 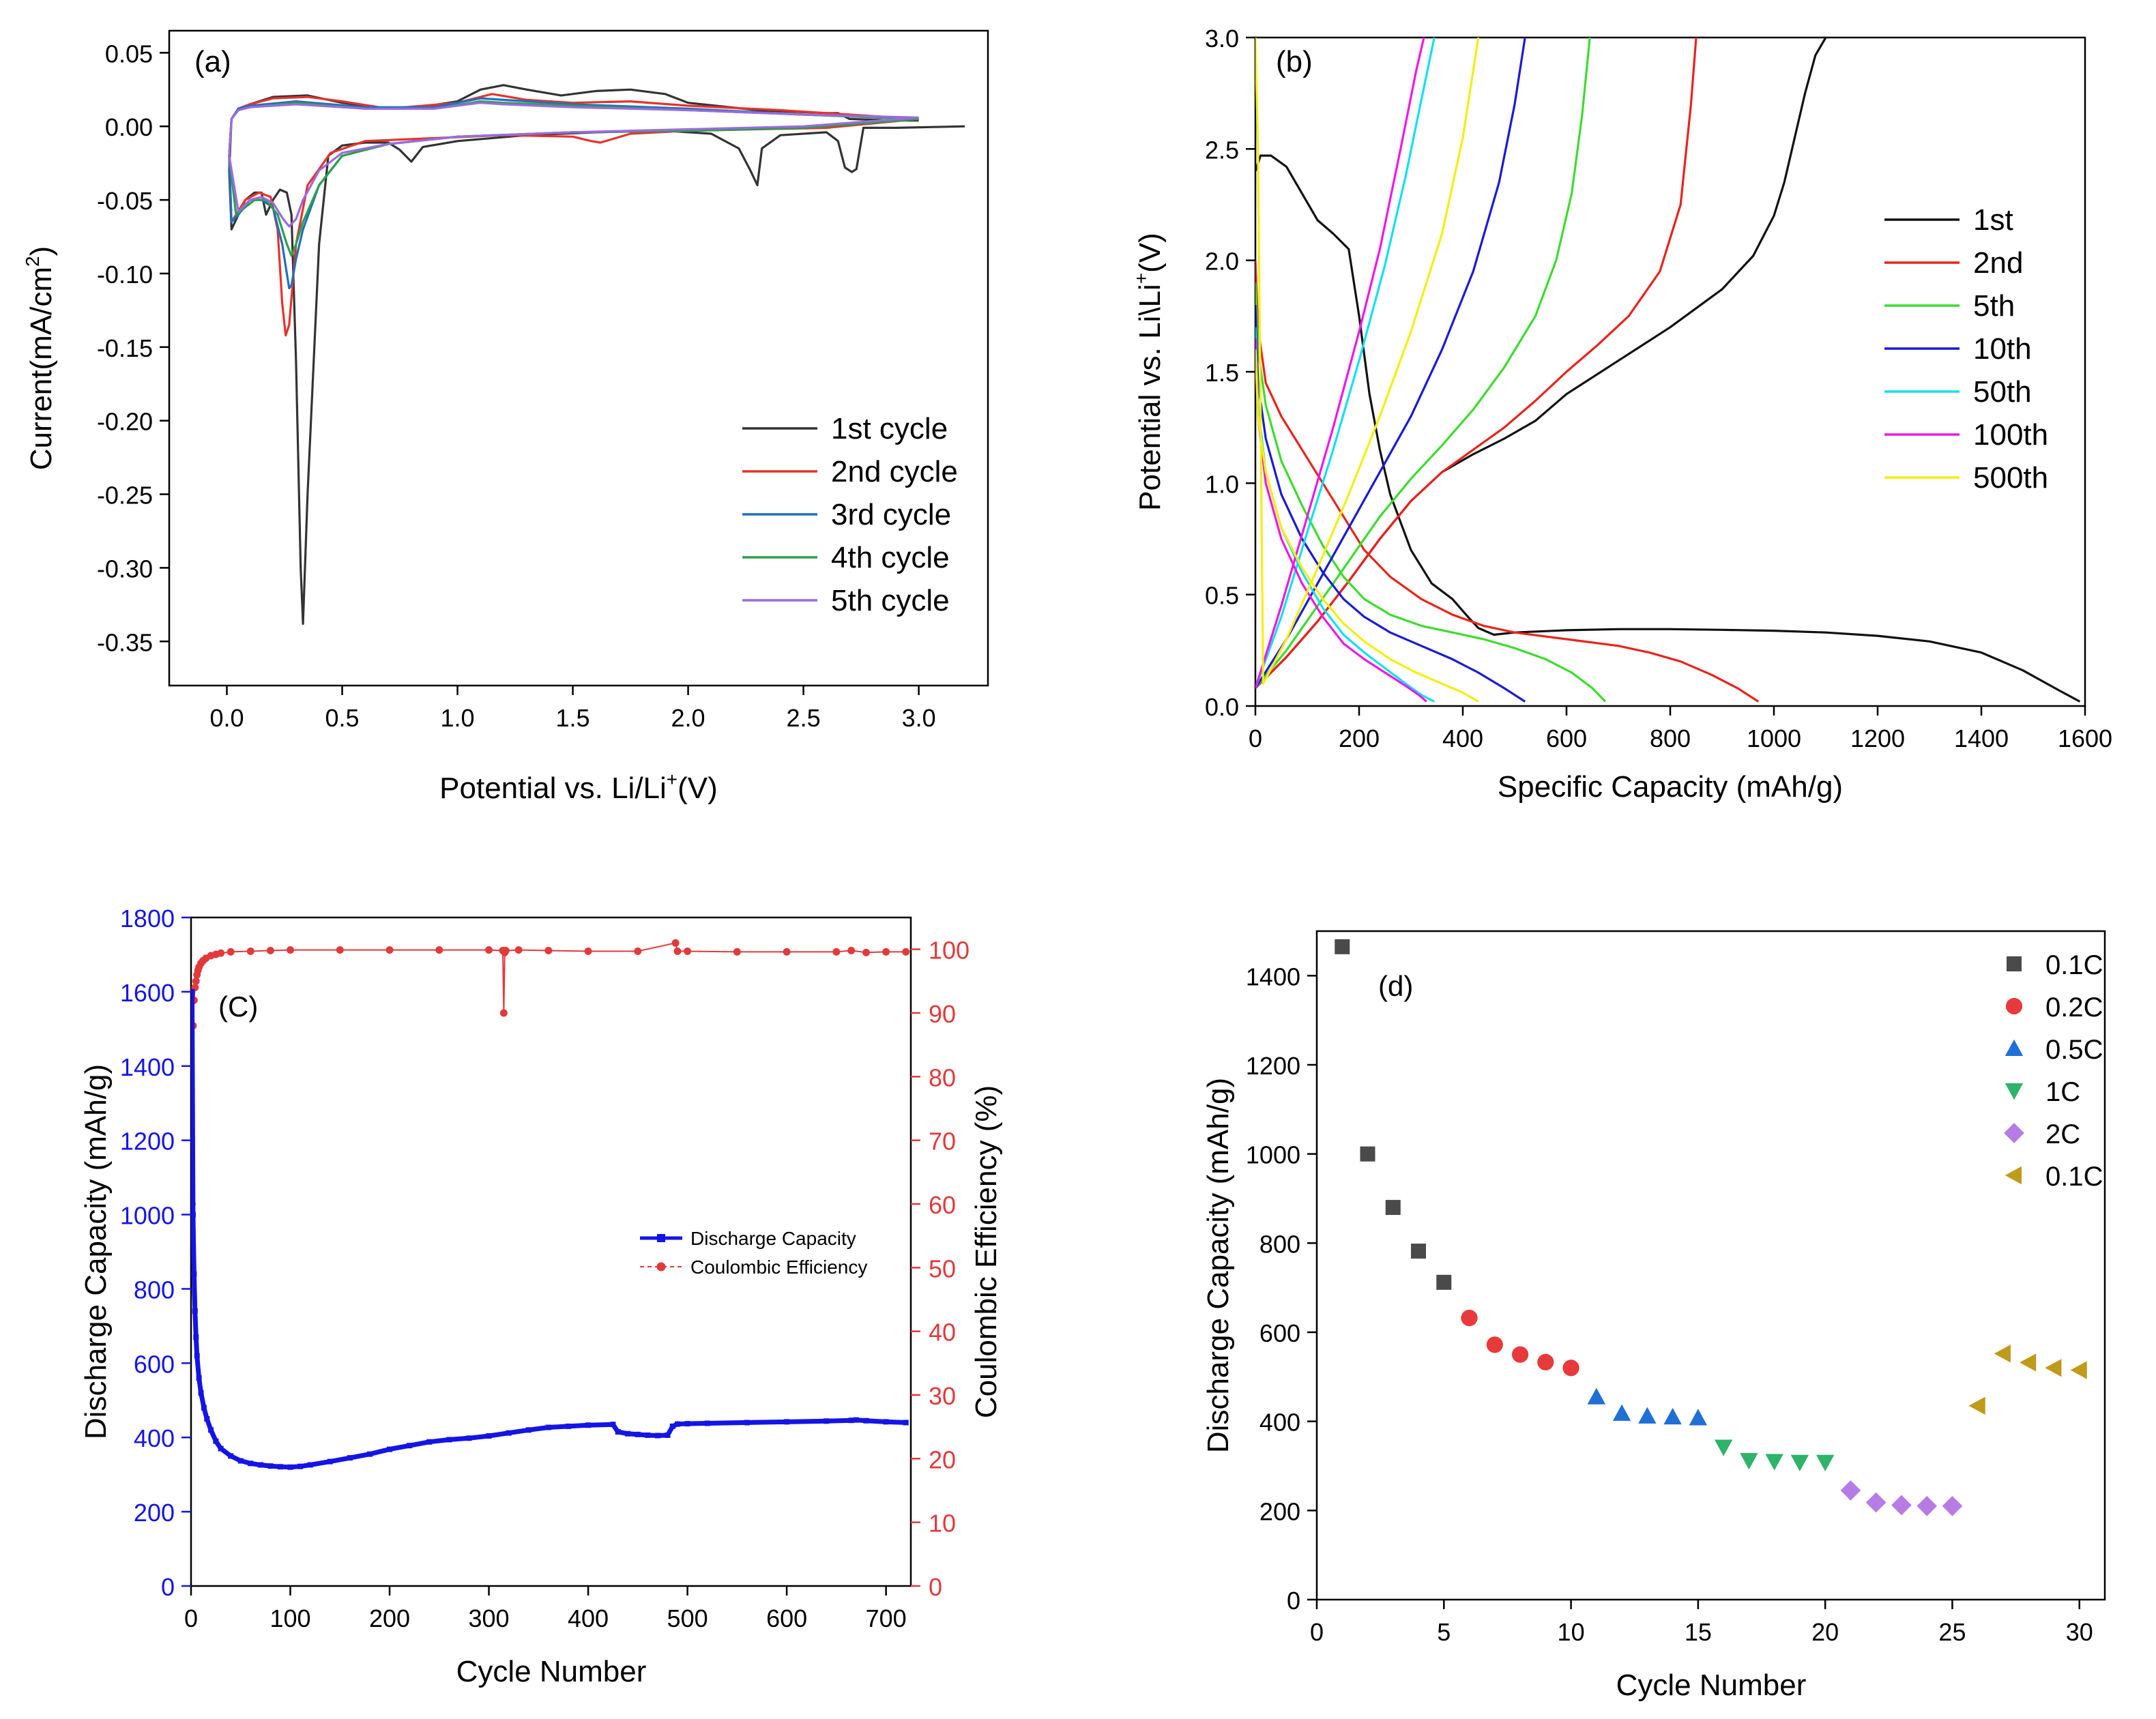 I want to click on panel-c-series, so click(x=550, y=1204).